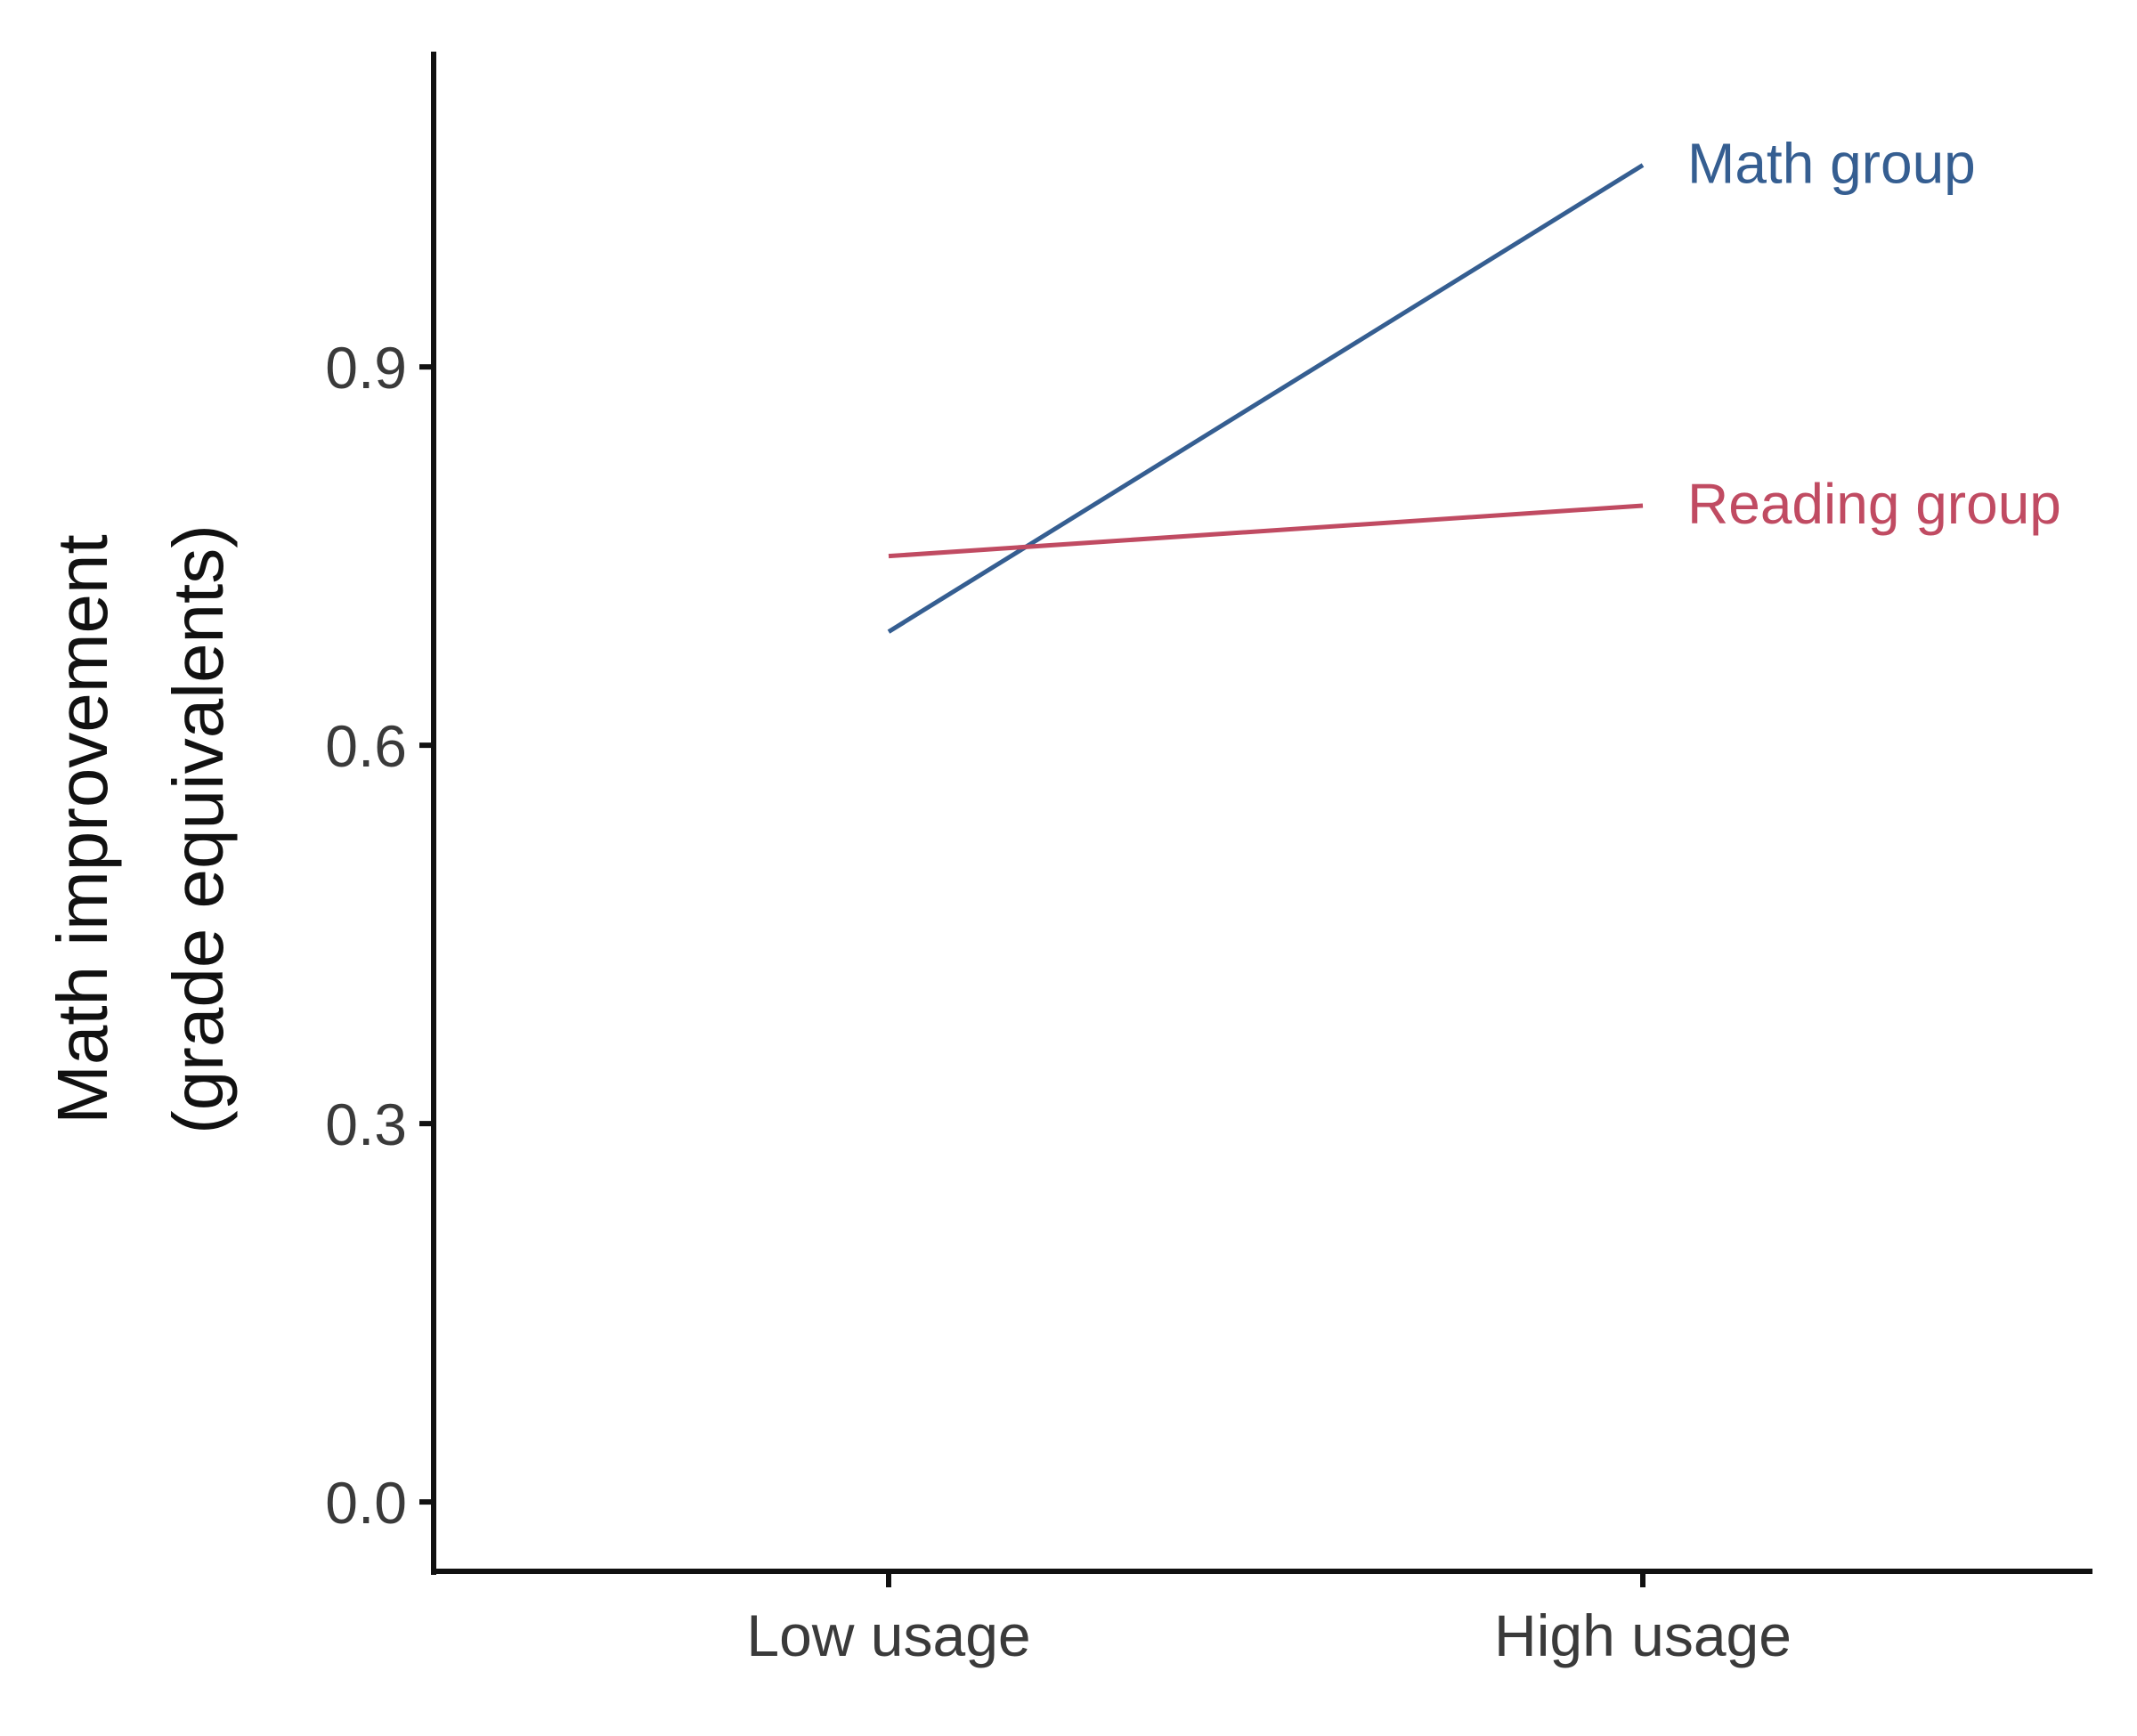 This screenshot has width=2137, height=1736. What do you see at coordinates (198, 829) in the screenshot?
I see `y-axis-title: (grade equivalents)` at bounding box center [198, 829].